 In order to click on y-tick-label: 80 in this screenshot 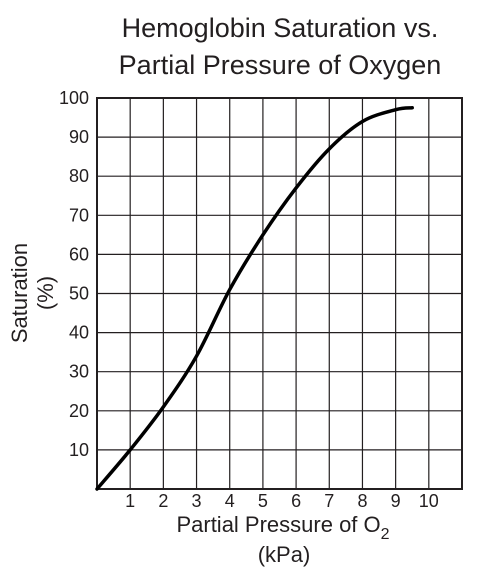, I will do `click(79, 176)`.